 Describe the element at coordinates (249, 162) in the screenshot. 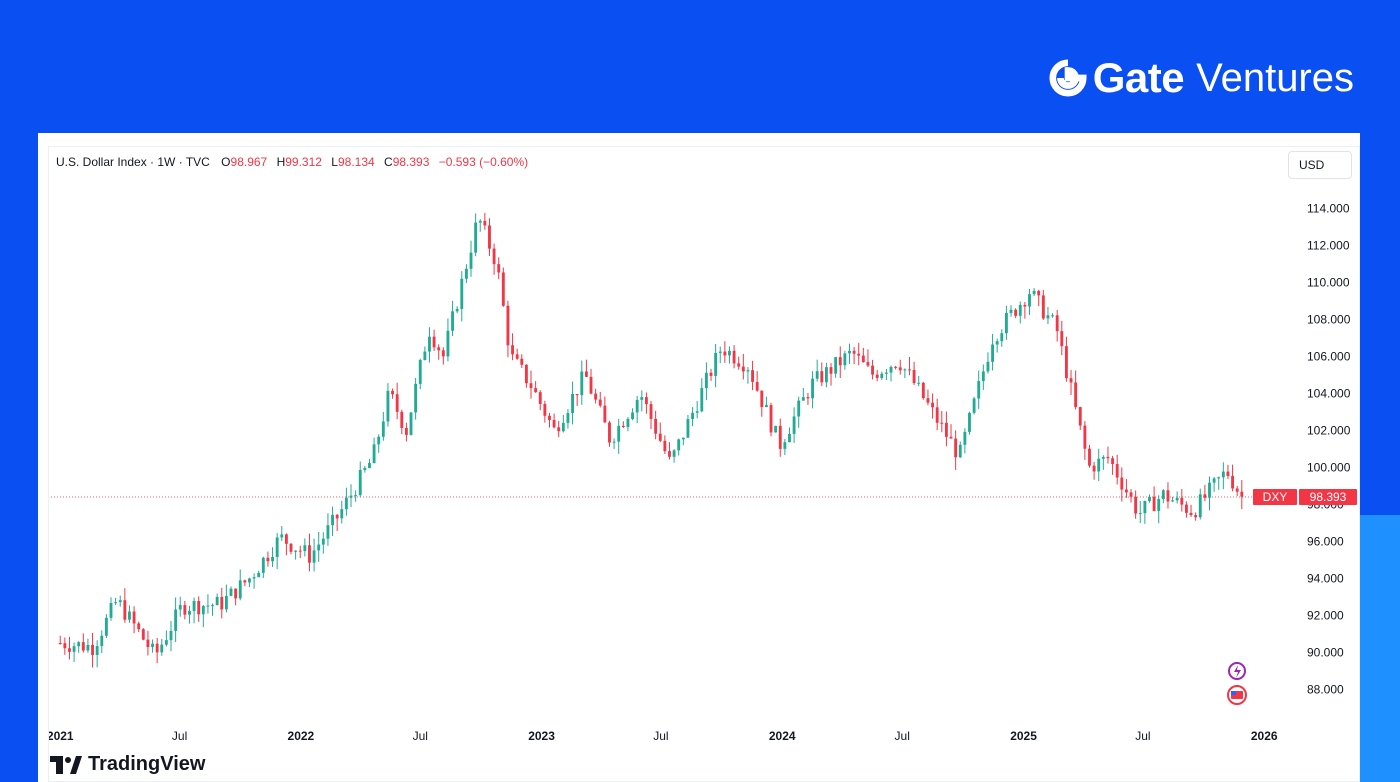

I see `open-value: 98.967` at that location.